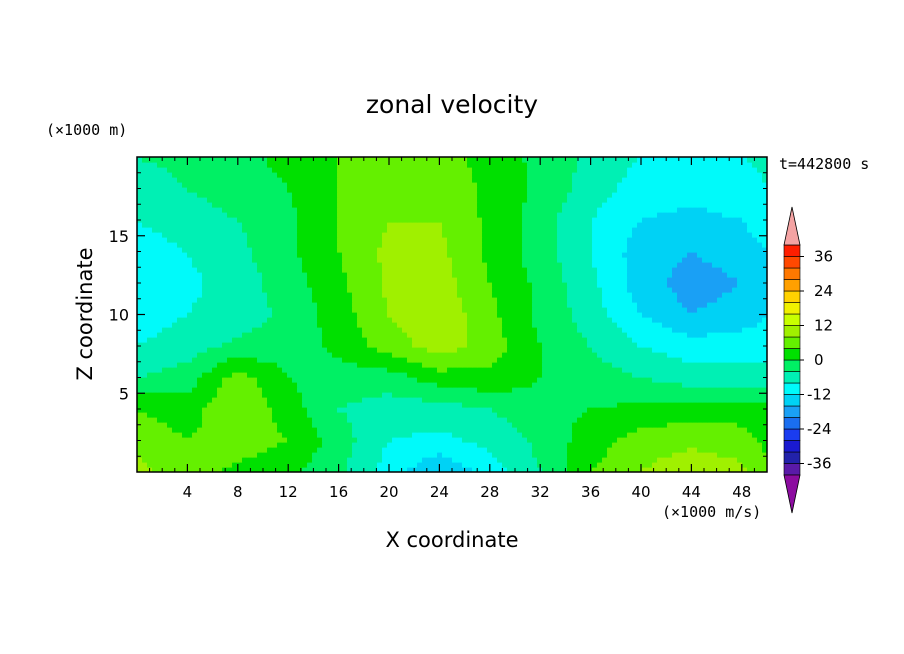 The height and width of the screenshot is (654, 904). What do you see at coordinates (824, 164) in the screenshot?
I see `time-label: t=442800 s` at bounding box center [824, 164].